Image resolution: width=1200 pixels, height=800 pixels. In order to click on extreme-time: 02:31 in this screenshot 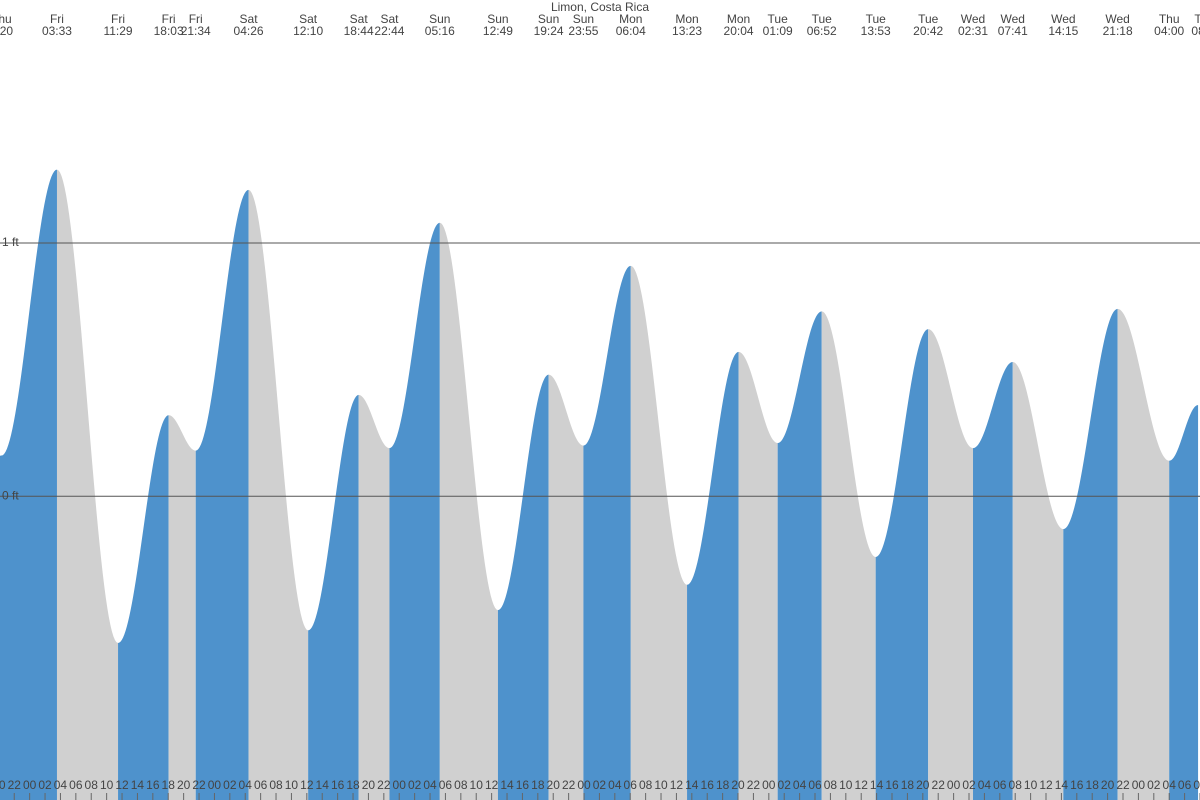, I will do `click(973, 31)`.